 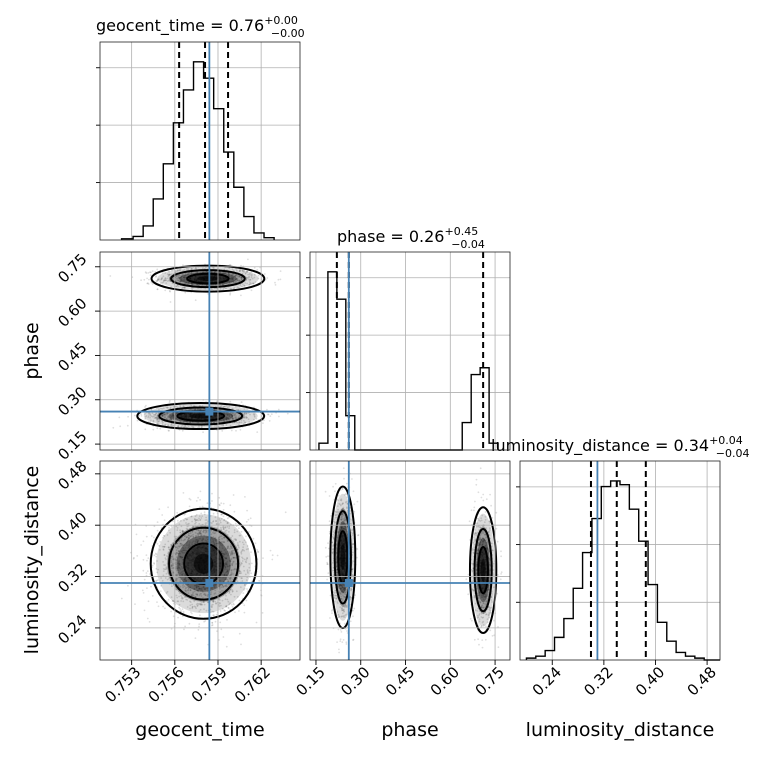 What do you see at coordinates (445, 681) in the screenshot?
I see `x-tick-label-phase: 0.60` at bounding box center [445, 681].